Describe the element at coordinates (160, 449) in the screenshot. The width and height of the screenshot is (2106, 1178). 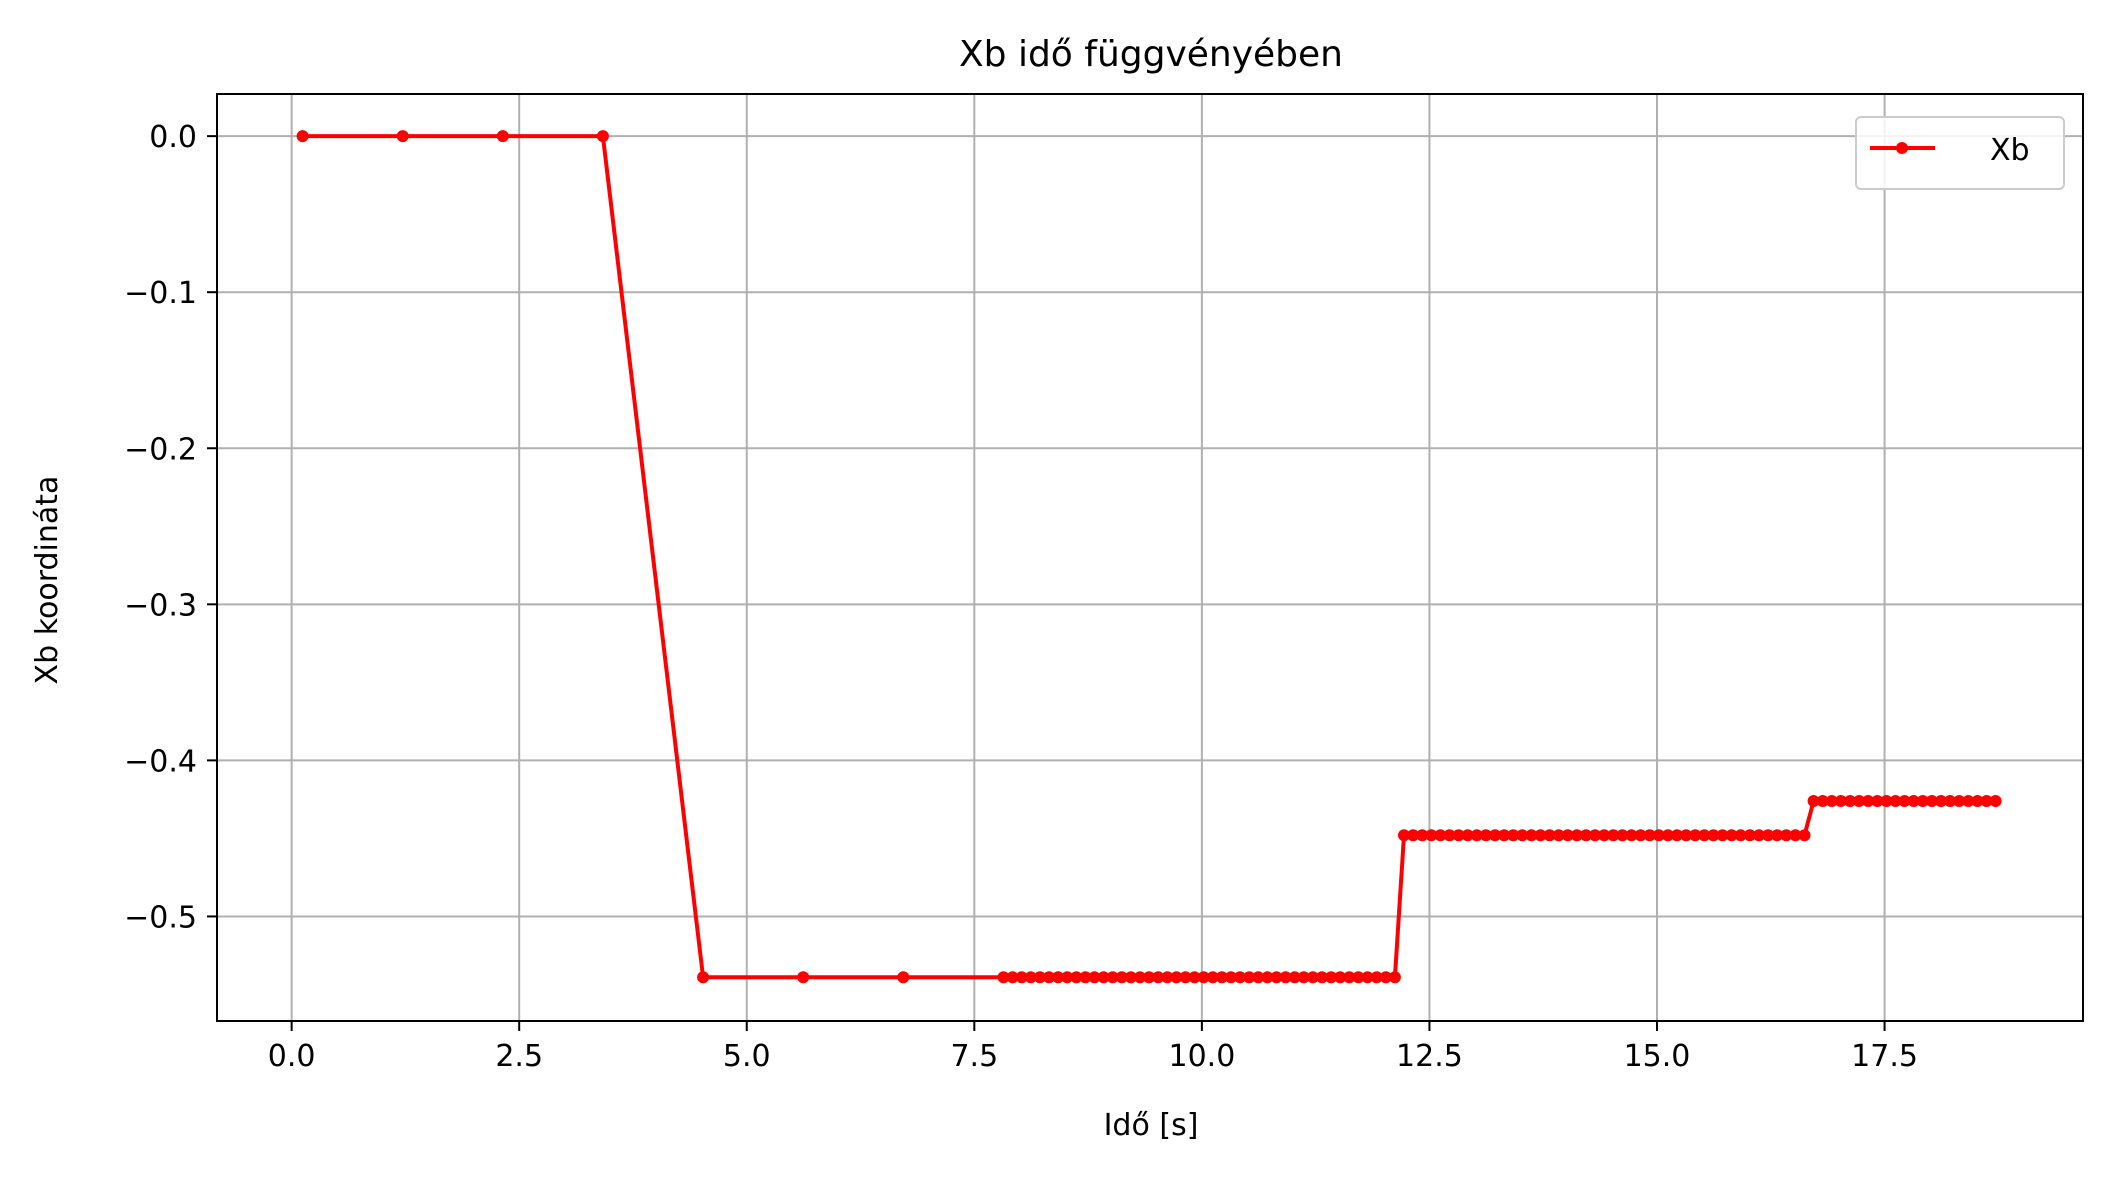
I see `y-tick-label: −0.2` at that location.